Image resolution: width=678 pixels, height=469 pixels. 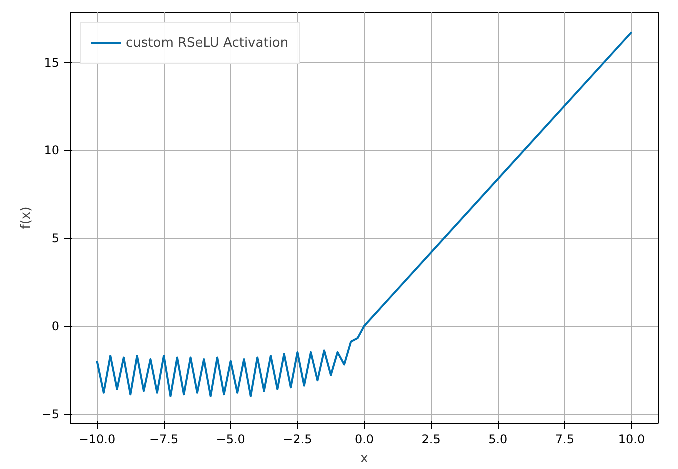 I want to click on x-axis-title: x, so click(x=364, y=459).